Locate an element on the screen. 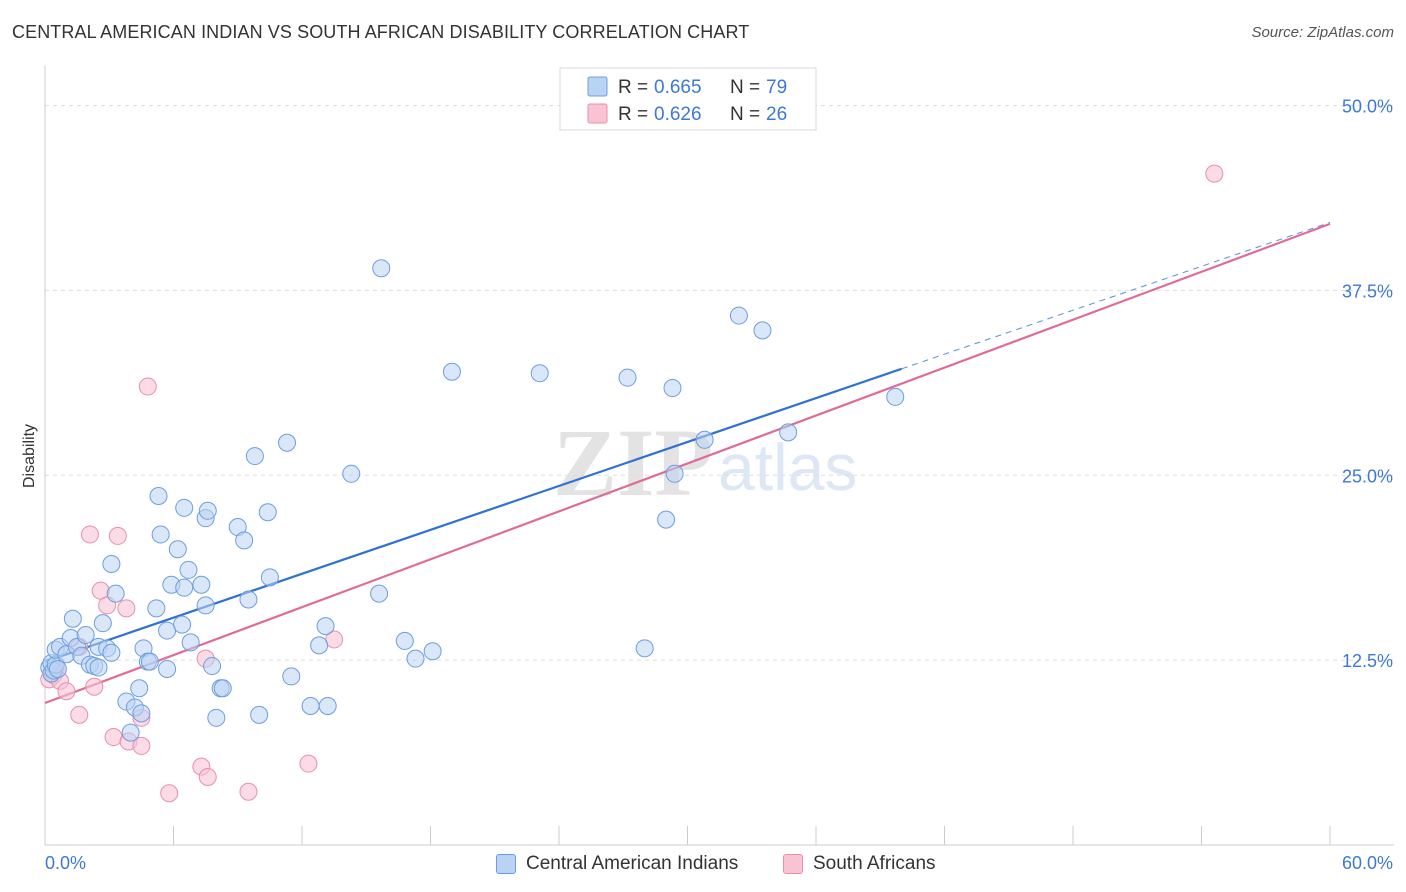 This screenshot has width=1406, height=892. legend-swatch-blue is located at coordinates (597, 86).